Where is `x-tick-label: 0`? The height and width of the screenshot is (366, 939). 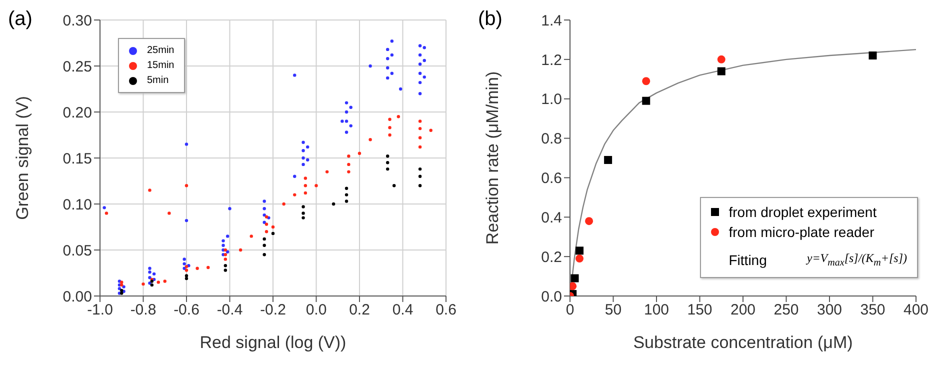
x-tick-label: 0 is located at coordinates (570, 310).